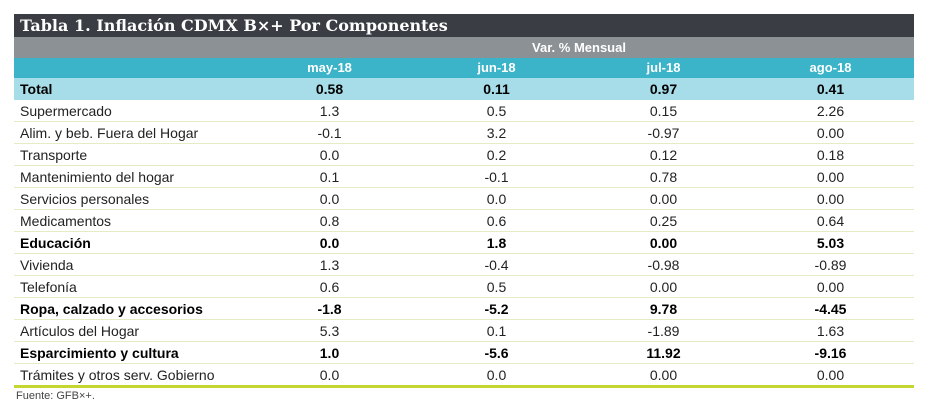  I want to click on row-value: 0.2, so click(496, 155).